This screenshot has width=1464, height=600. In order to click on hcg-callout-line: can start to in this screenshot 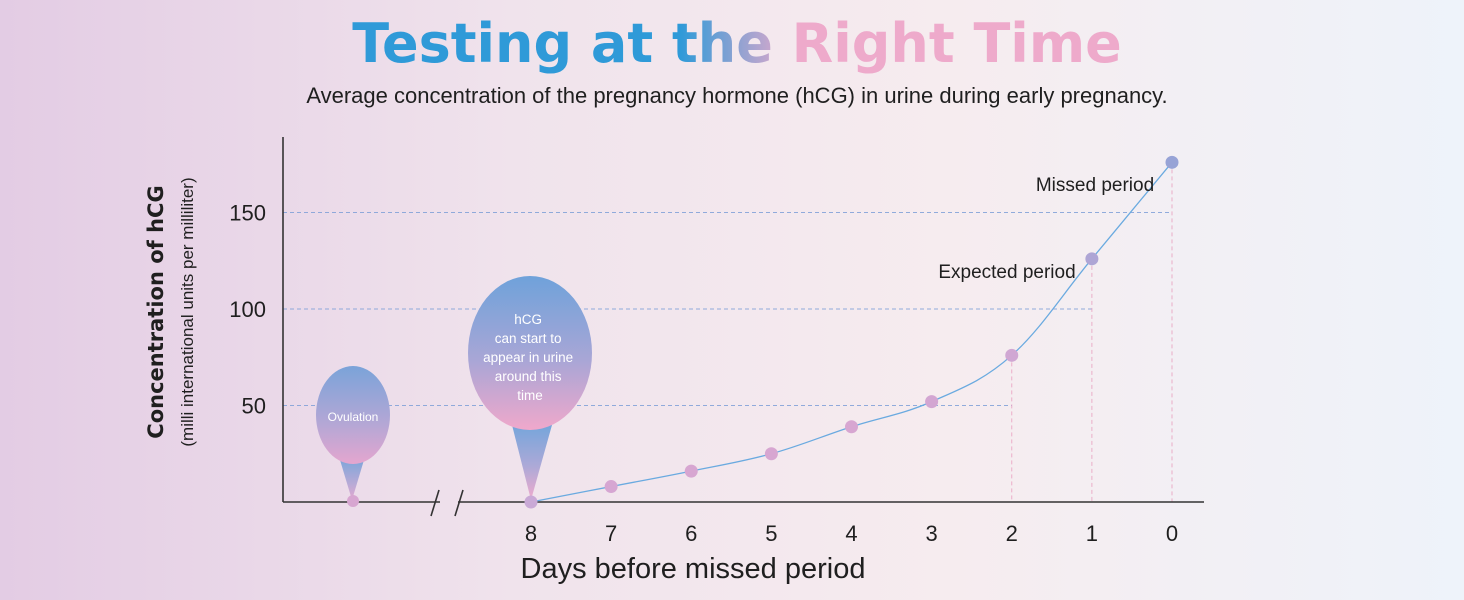, I will do `click(528, 338)`.